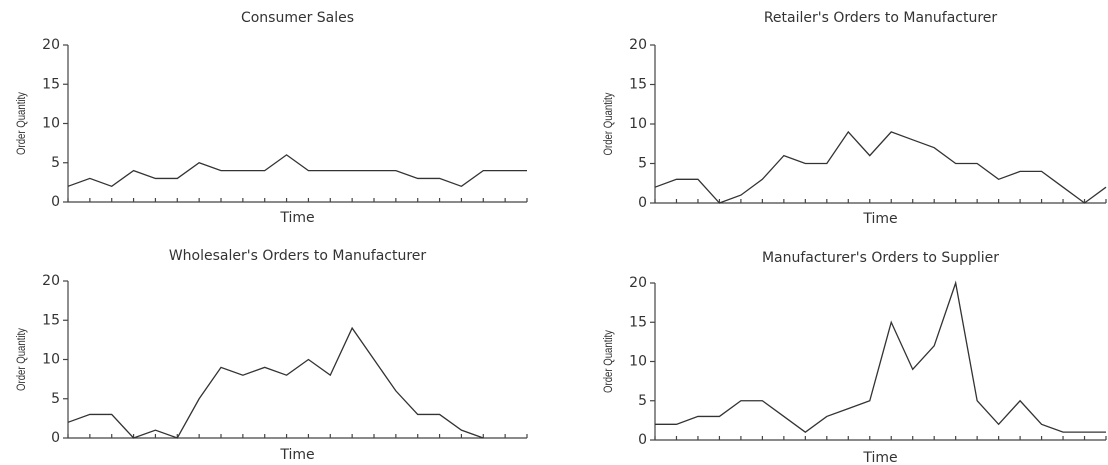 The image size is (1108, 465). What do you see at coordinates (880, 258) in the screenshot?
I see `chart-title: Manufacturer's Orders to Supplier` at bounding box center [880, 258].